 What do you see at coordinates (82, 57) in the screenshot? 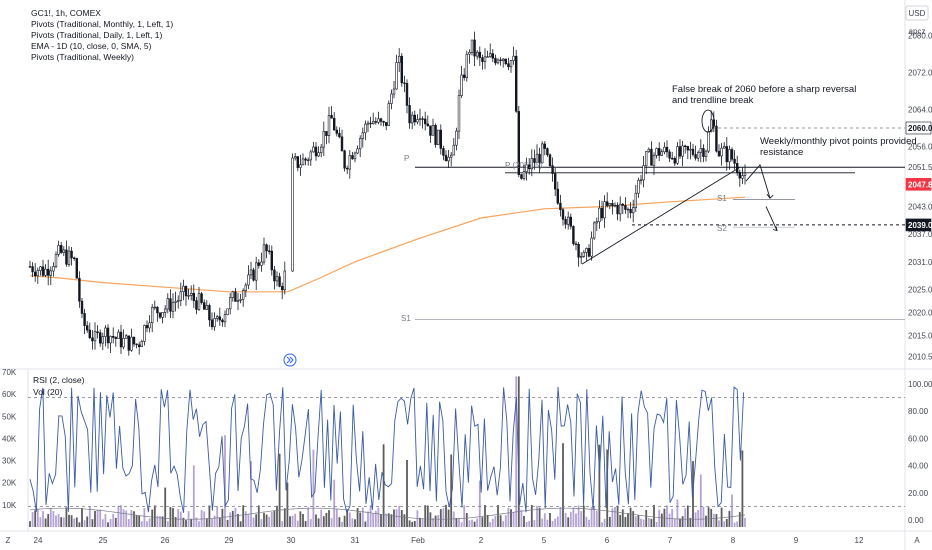
I see `legend-pivots-weekly: Pivots (Traditional, Weekly)` at bounding box center [82, 57].